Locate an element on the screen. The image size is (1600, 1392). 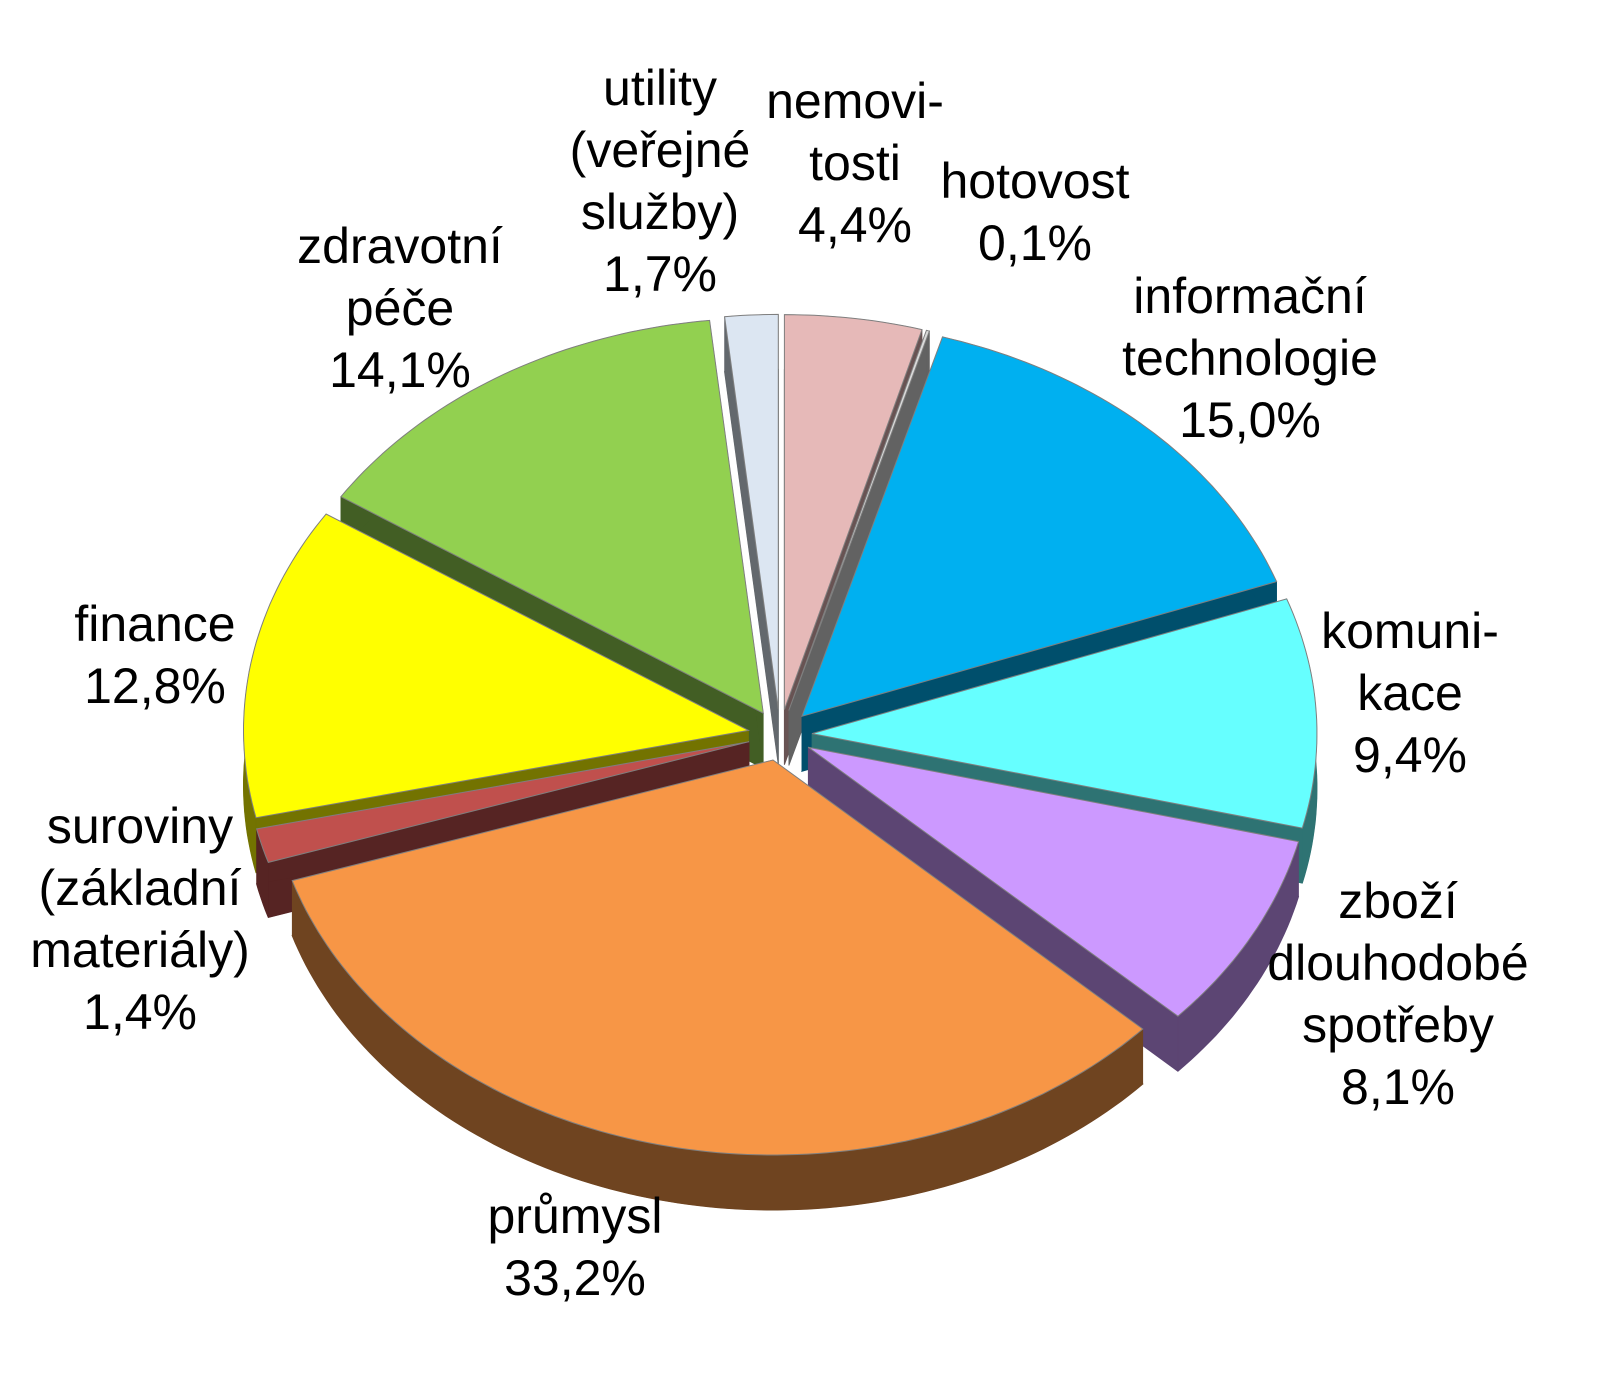
value-label: 33,2% is located at coordinates (575, 1278).